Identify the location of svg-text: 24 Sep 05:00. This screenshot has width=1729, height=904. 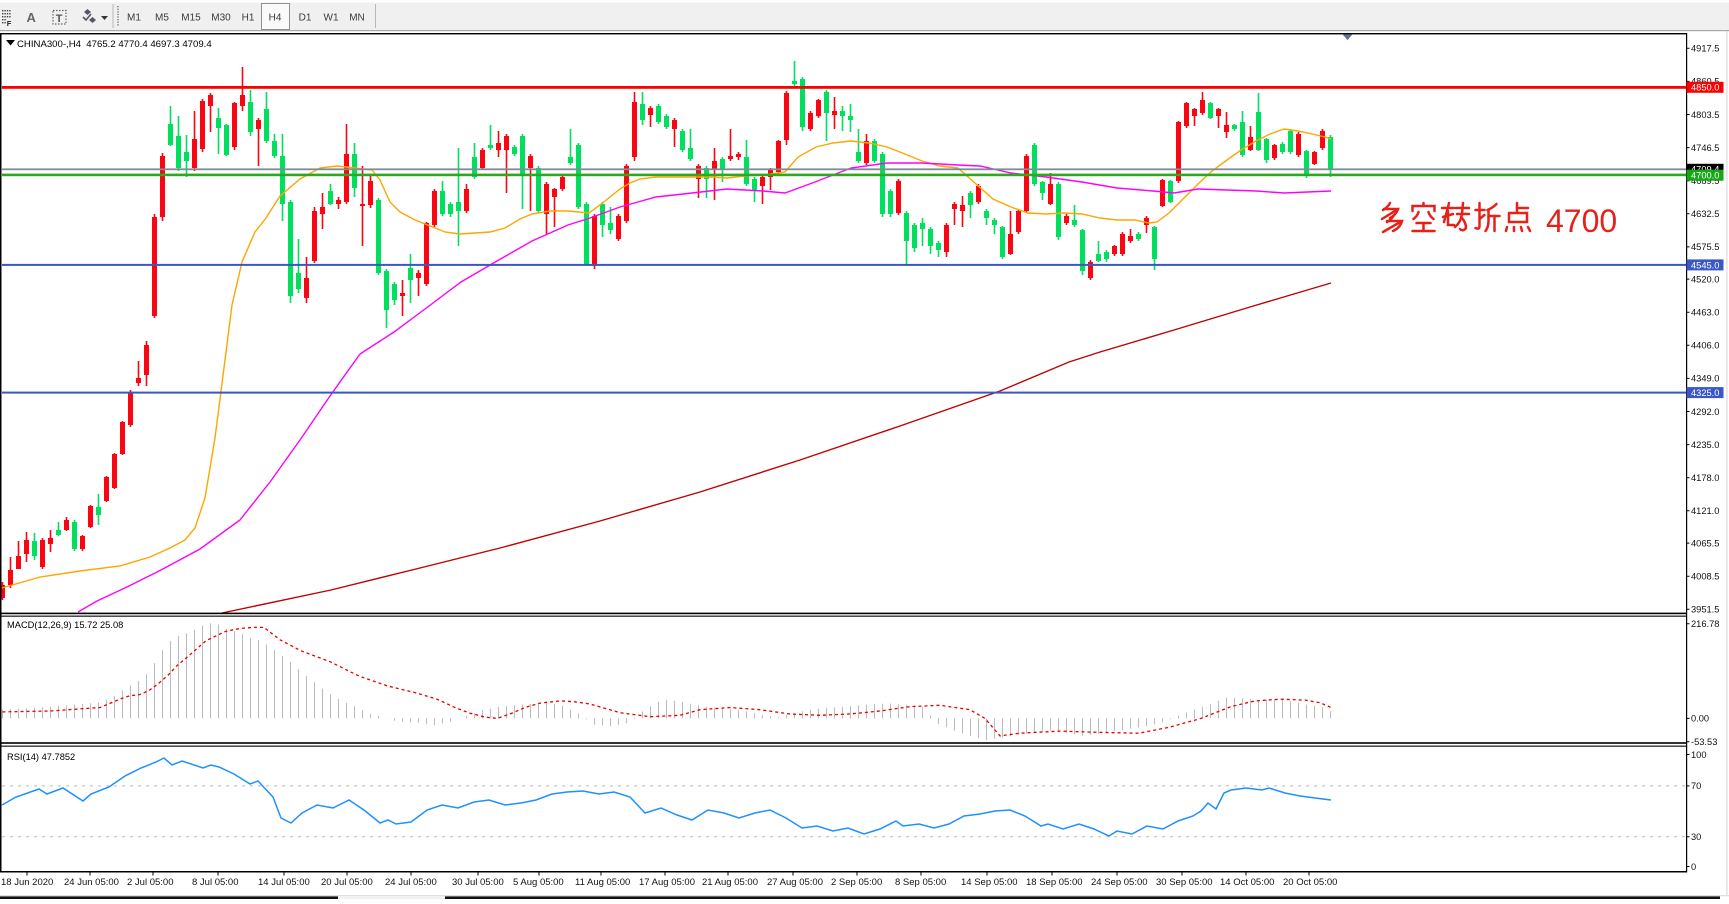
(1119, 882).